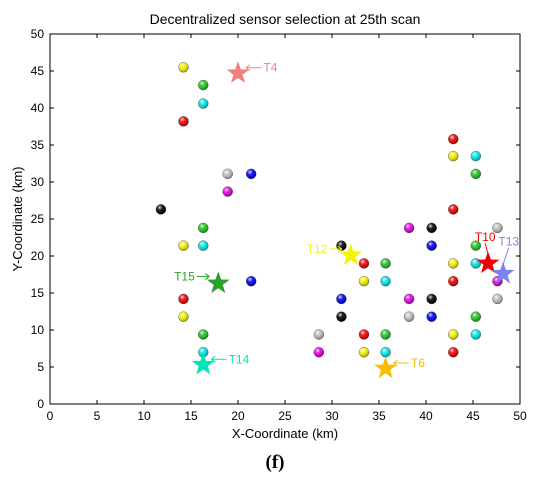  What do you see at coordinates (473, 416) in the screenshot?
I see `x-tick-label: 45` at bounding box center [473, 416].